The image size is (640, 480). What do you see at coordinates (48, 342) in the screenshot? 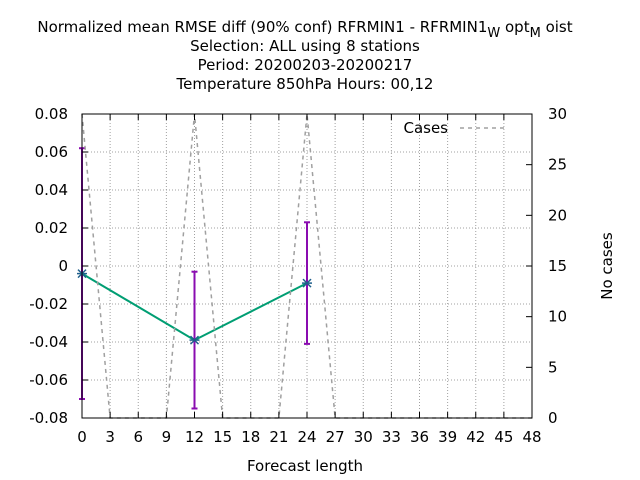
I see `y-tick-label: -0.04` at bounding box center [48, 342].